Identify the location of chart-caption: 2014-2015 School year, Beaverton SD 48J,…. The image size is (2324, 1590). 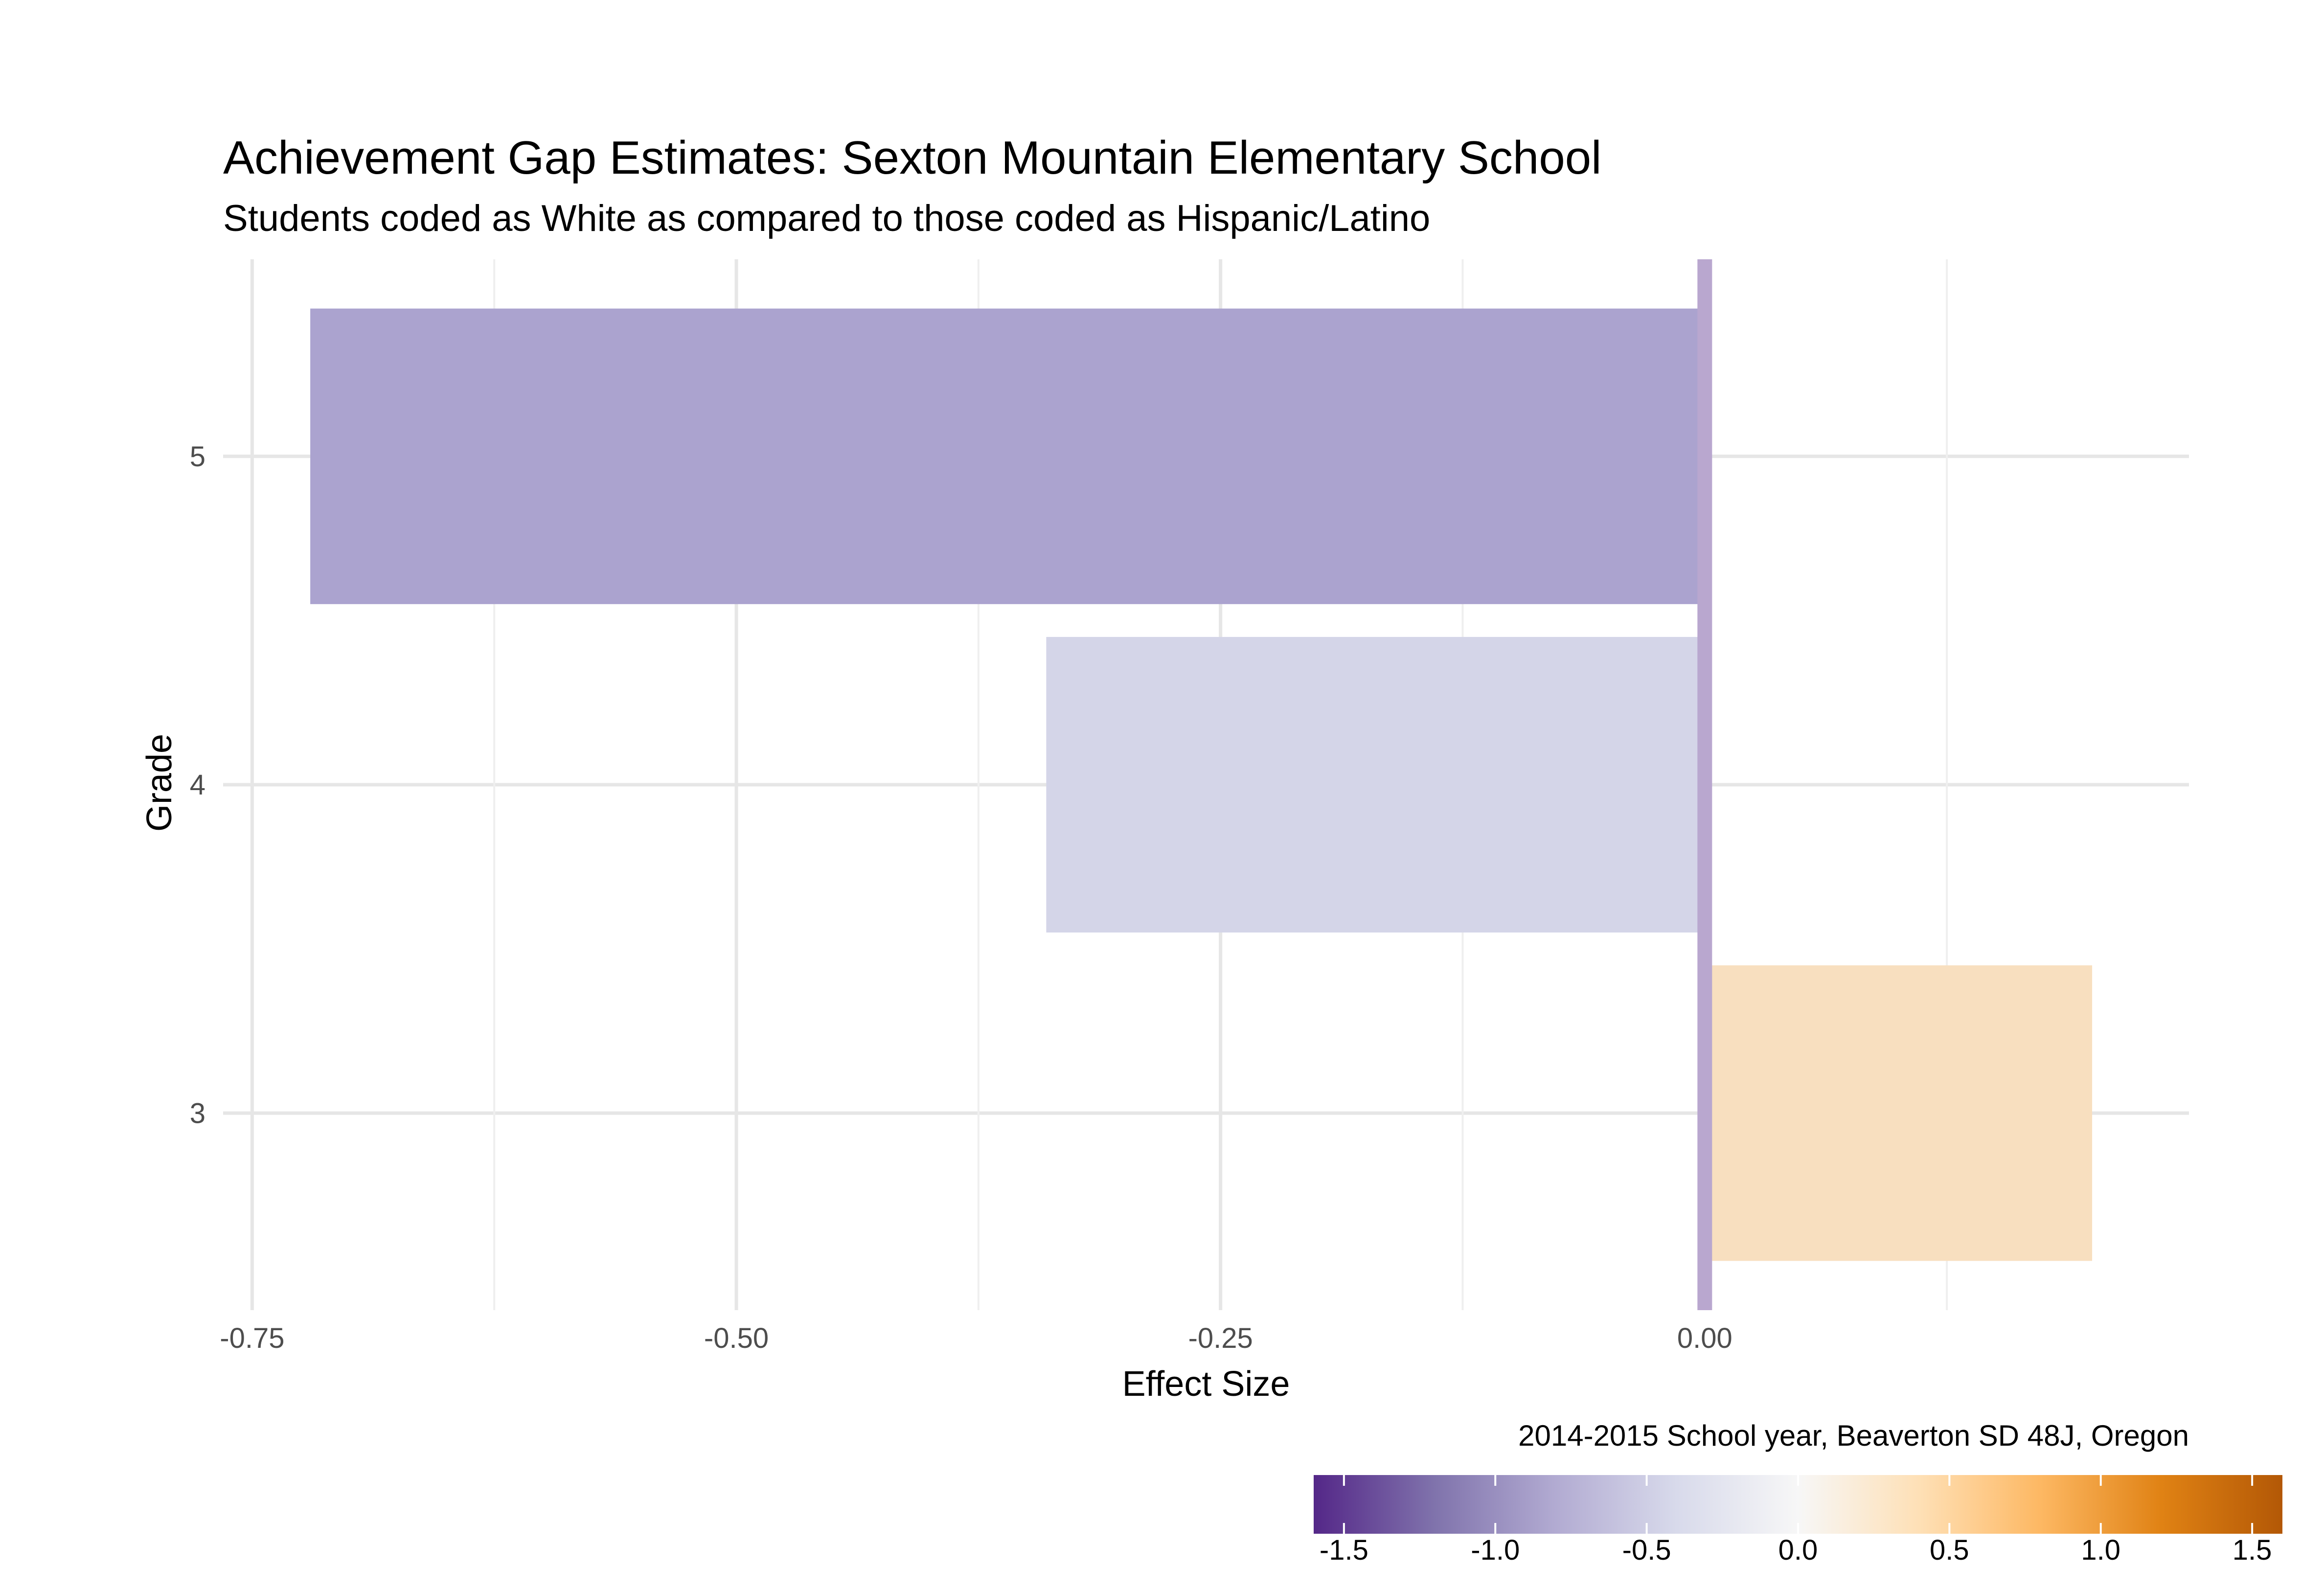
(1854, 1436).